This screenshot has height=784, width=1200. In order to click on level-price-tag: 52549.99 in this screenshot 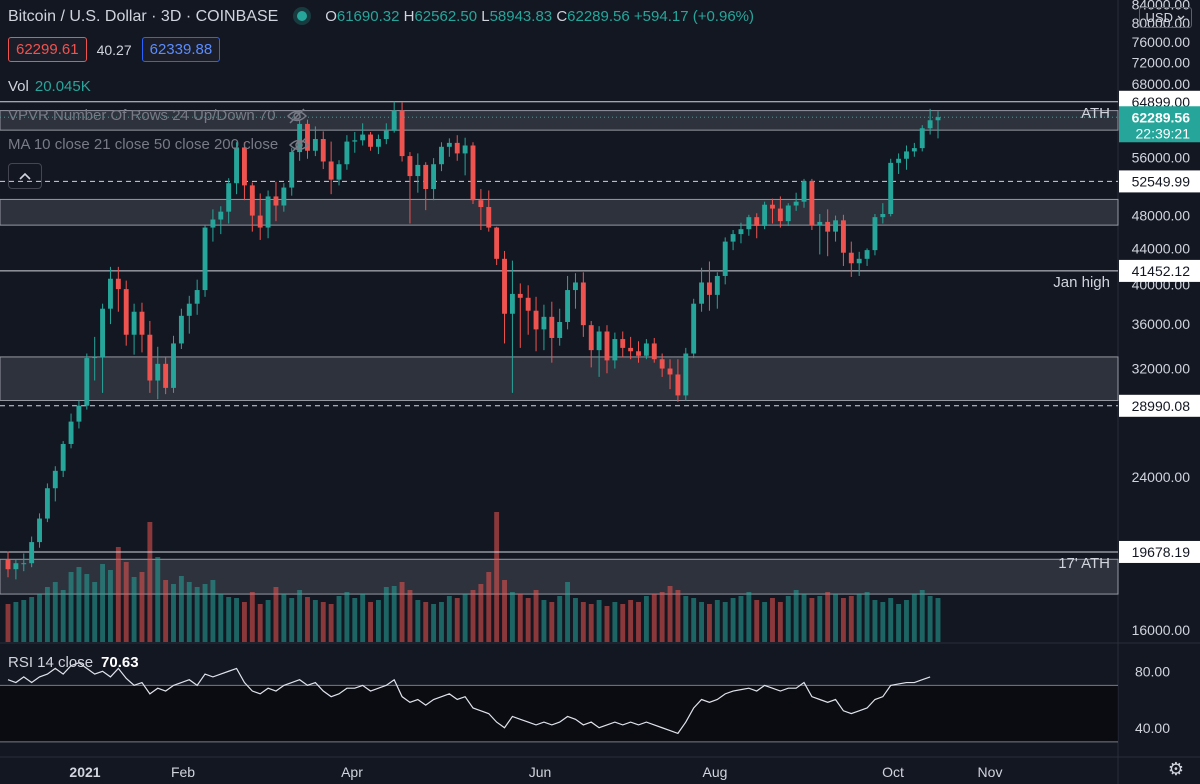, I will do `click(1161, 181)`.